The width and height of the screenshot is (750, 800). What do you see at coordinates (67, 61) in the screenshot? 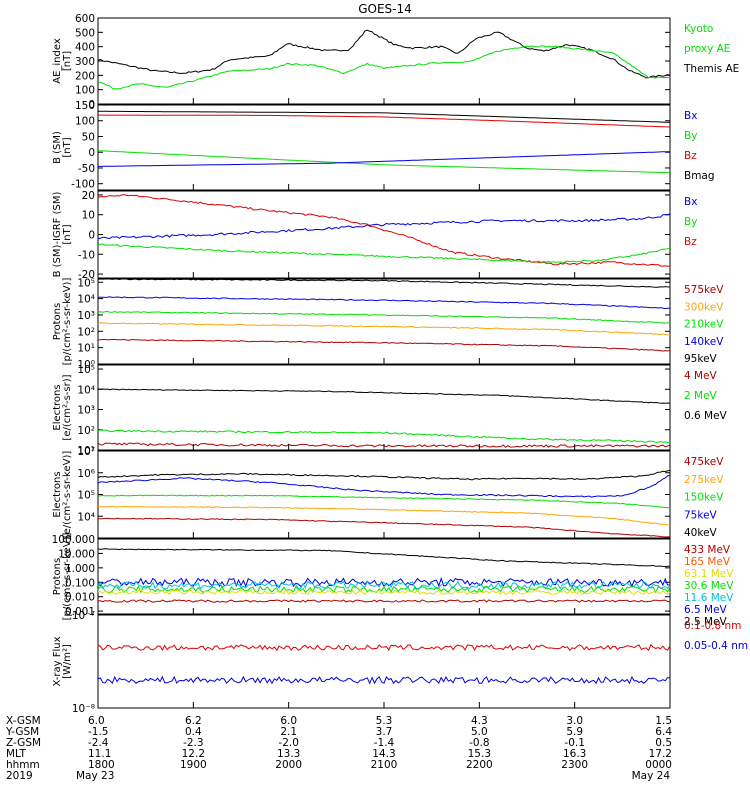
I see `y-axis-label: [nT]` at bounding box center [67, 61].